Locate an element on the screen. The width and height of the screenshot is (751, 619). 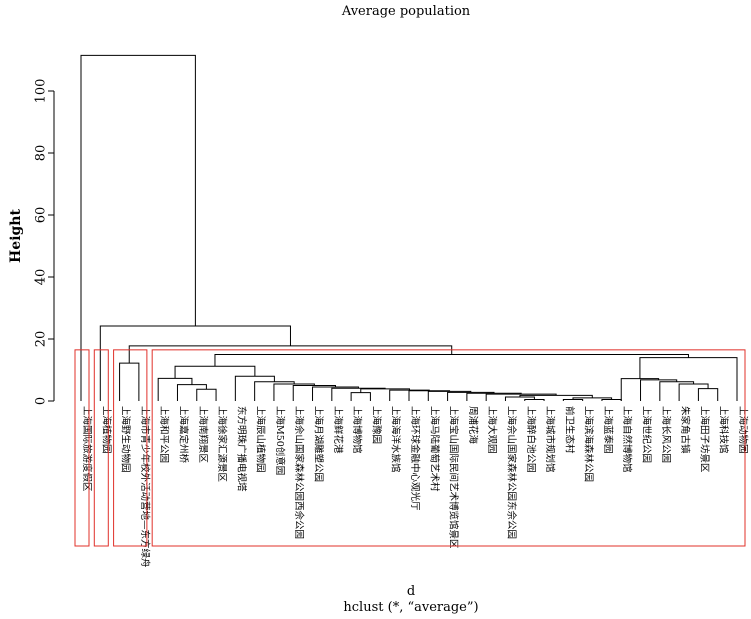
y-tick-label: 60 is located at coordinates (41, 215).